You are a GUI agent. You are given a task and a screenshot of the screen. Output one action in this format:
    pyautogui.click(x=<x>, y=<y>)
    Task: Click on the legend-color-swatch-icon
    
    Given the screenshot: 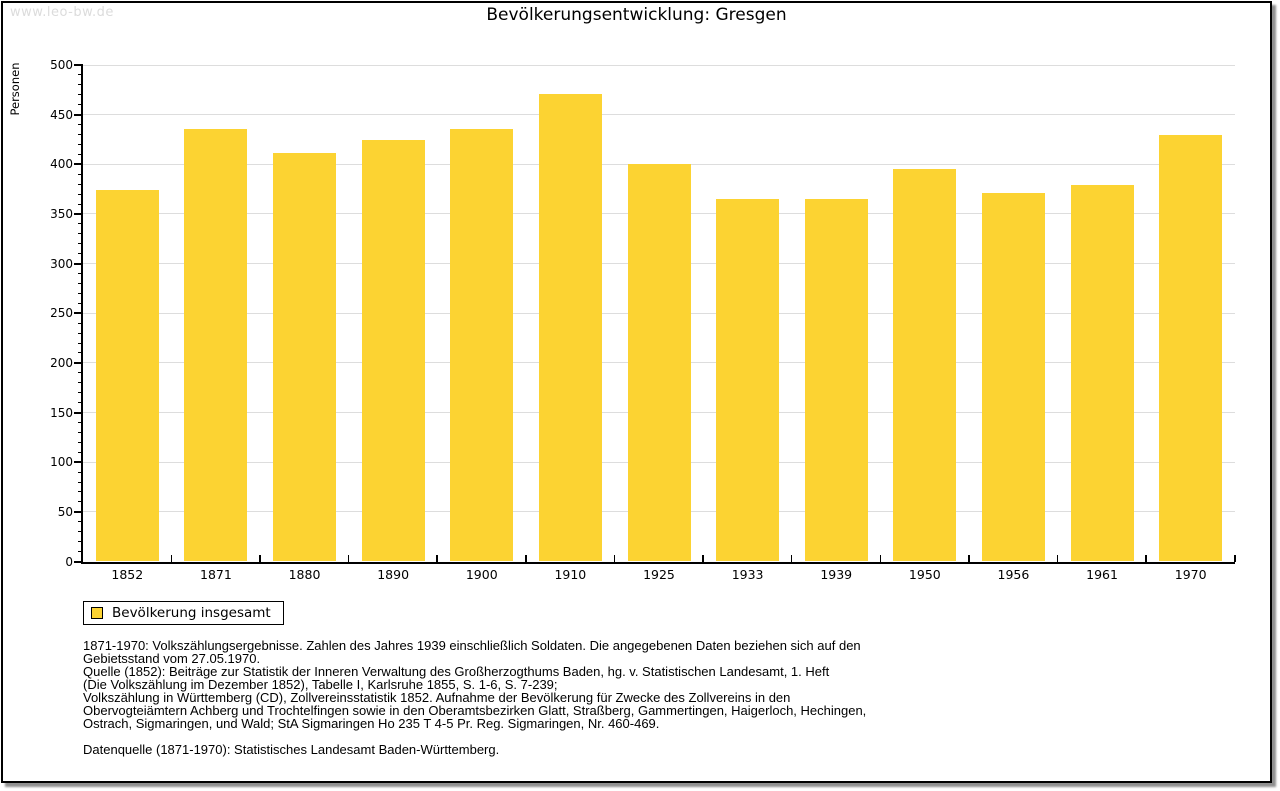 What is the action you would take?
    pyautogui.click(x=97, y=613)
    